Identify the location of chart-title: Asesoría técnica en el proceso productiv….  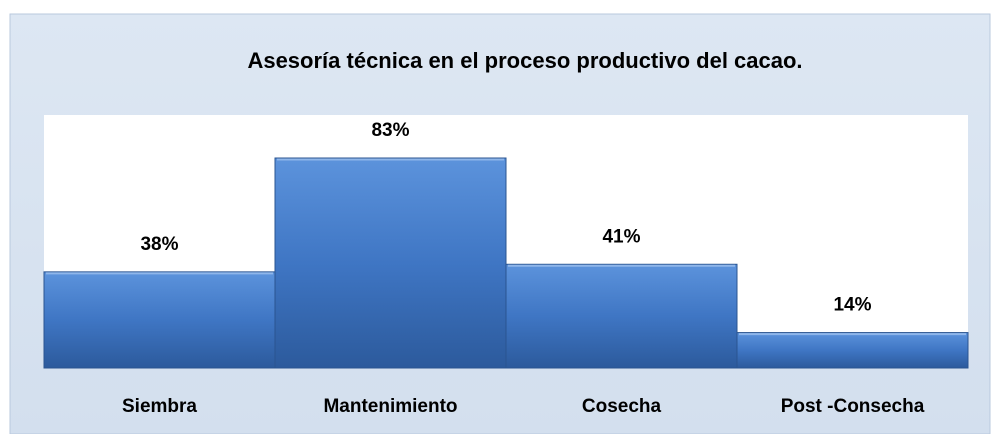
(524, 60).